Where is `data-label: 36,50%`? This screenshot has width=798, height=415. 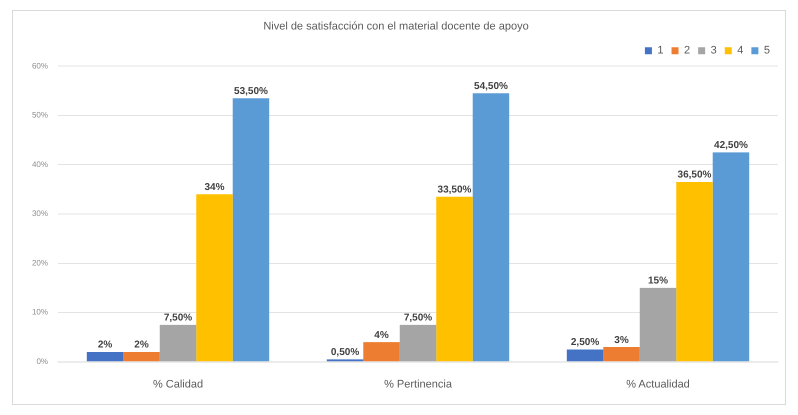 data-label: 36,50% is located at coordinates (695, 175).